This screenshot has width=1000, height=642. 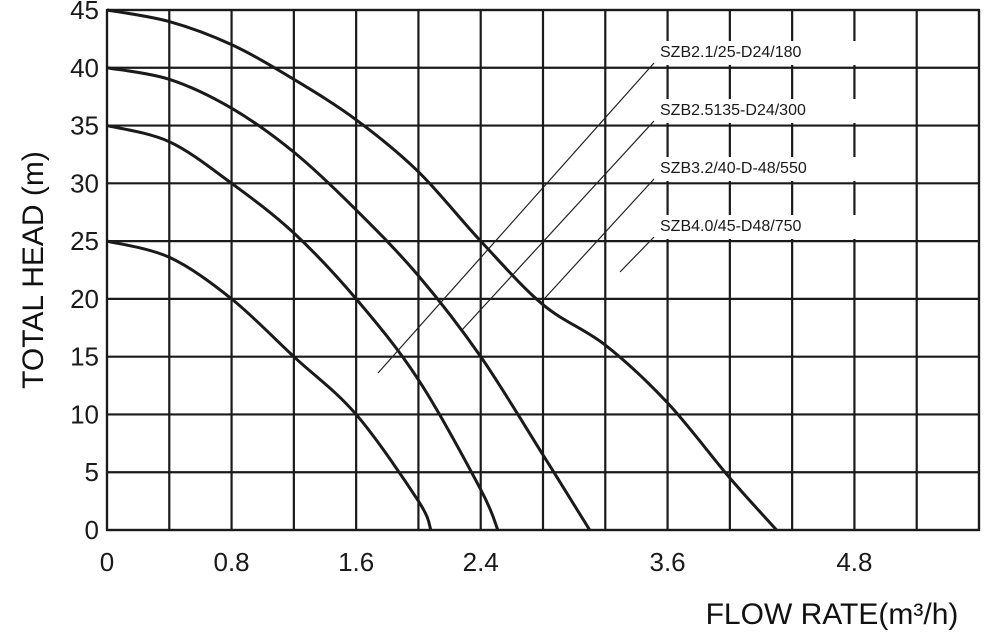 What do you see at coordinates (84, 357) in the screenshot?
I see `y-tick-label: 15` at bounding box center [84, 357].